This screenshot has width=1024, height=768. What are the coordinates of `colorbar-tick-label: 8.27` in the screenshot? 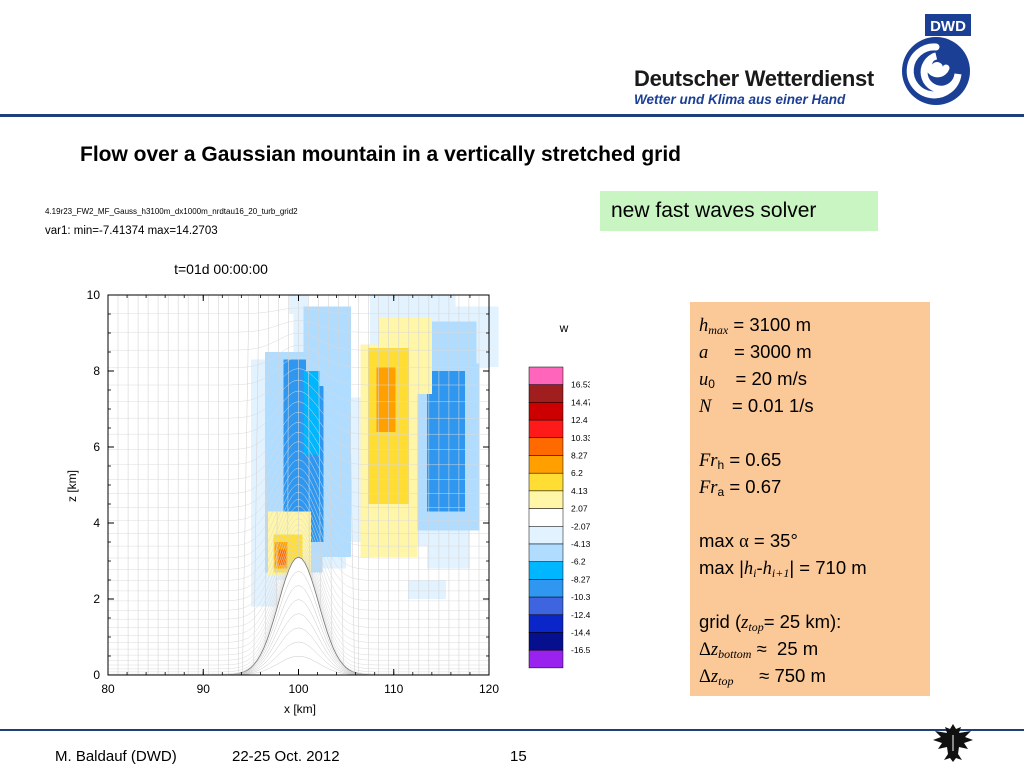 It's located at (579, 456).